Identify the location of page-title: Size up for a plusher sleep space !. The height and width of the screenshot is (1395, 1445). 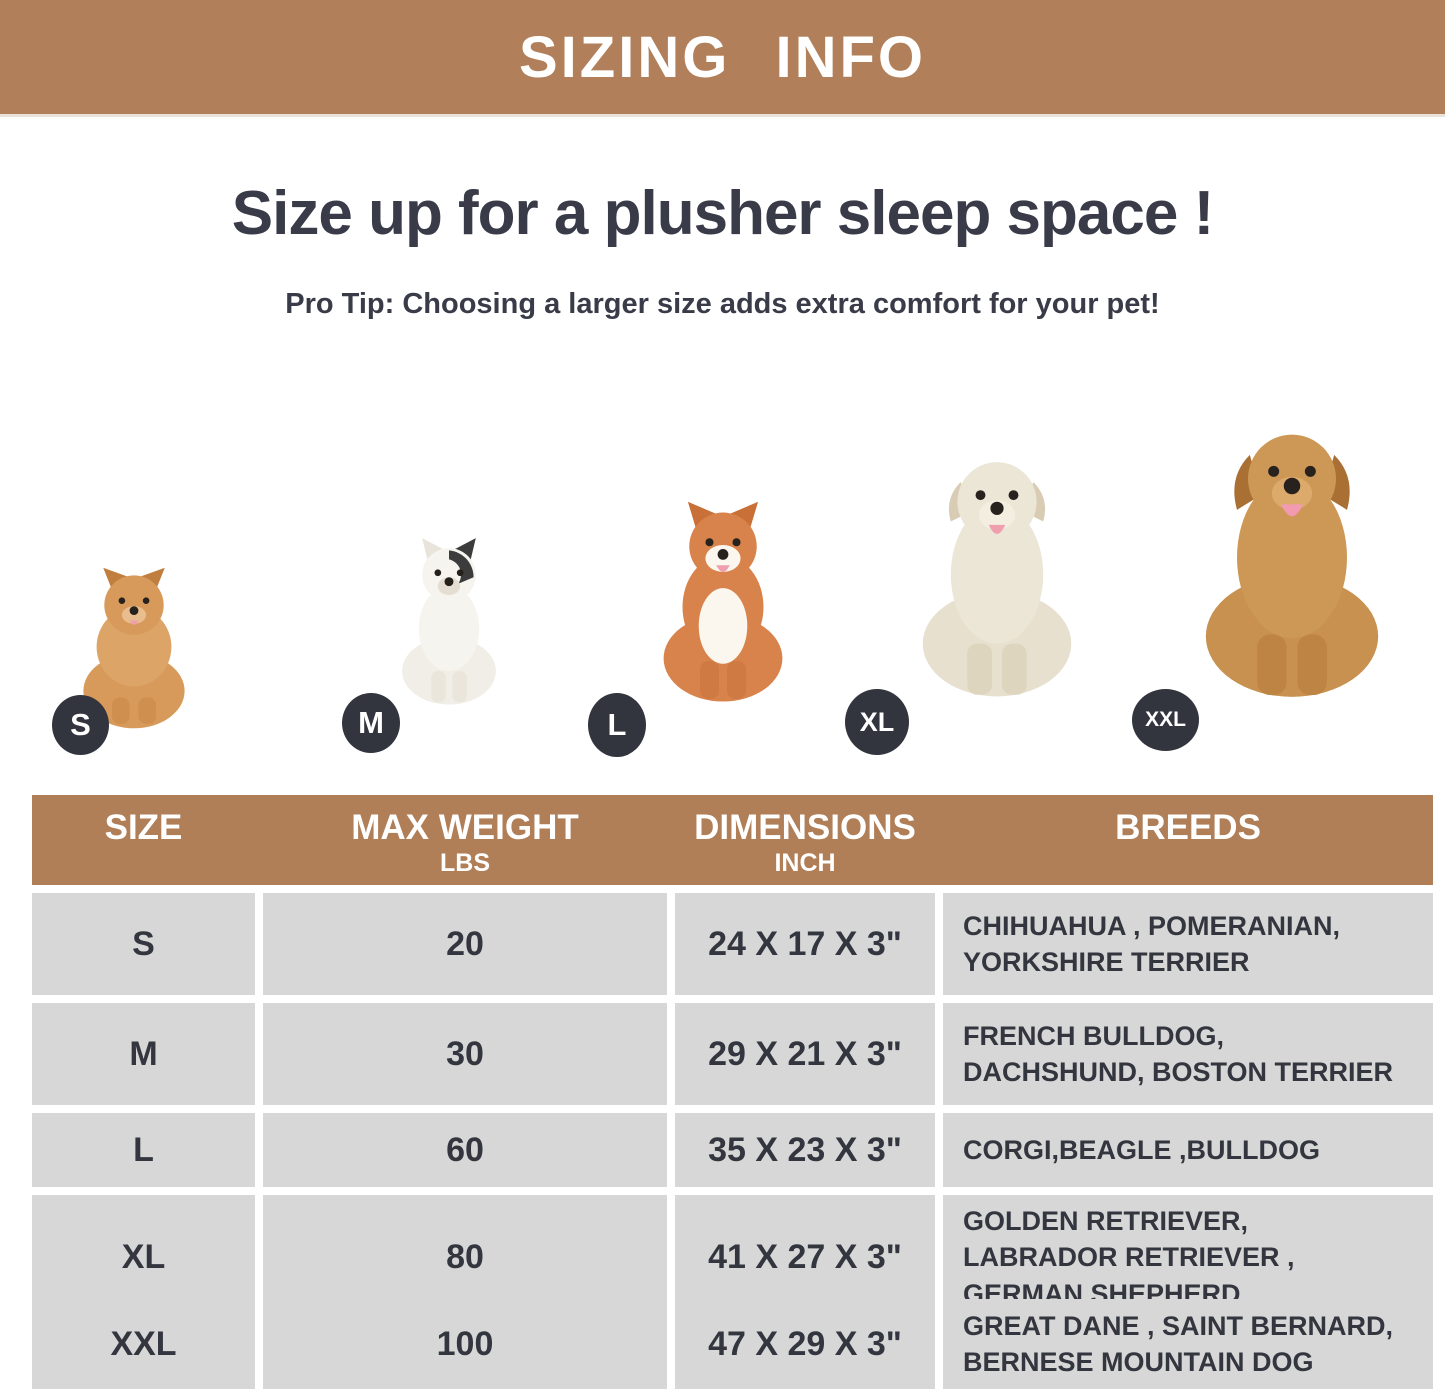
(722, 213).